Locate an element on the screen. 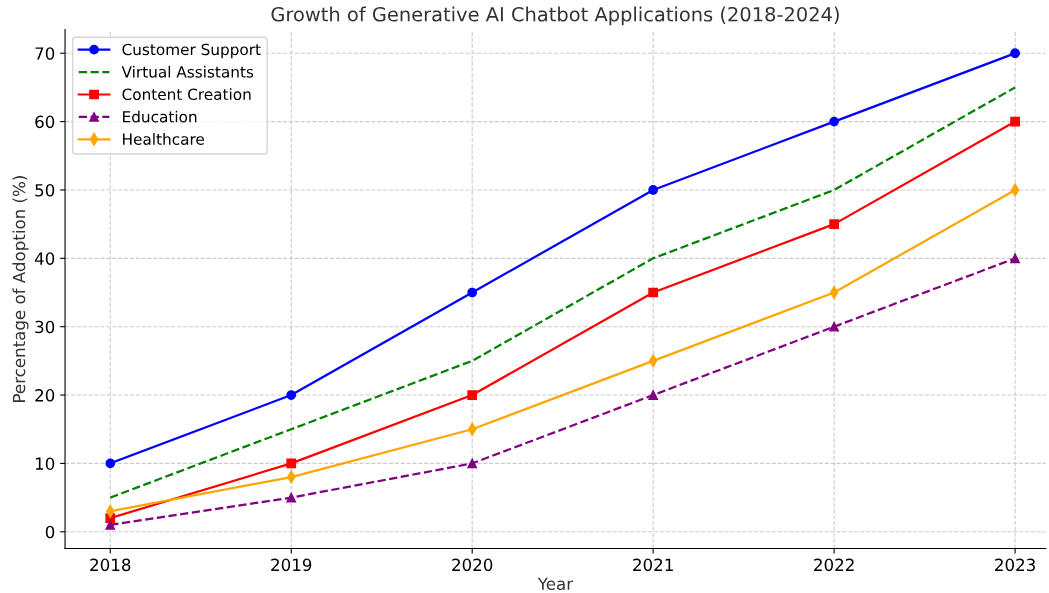  y-tick-label: 20 is located at coordinates (45, 395).